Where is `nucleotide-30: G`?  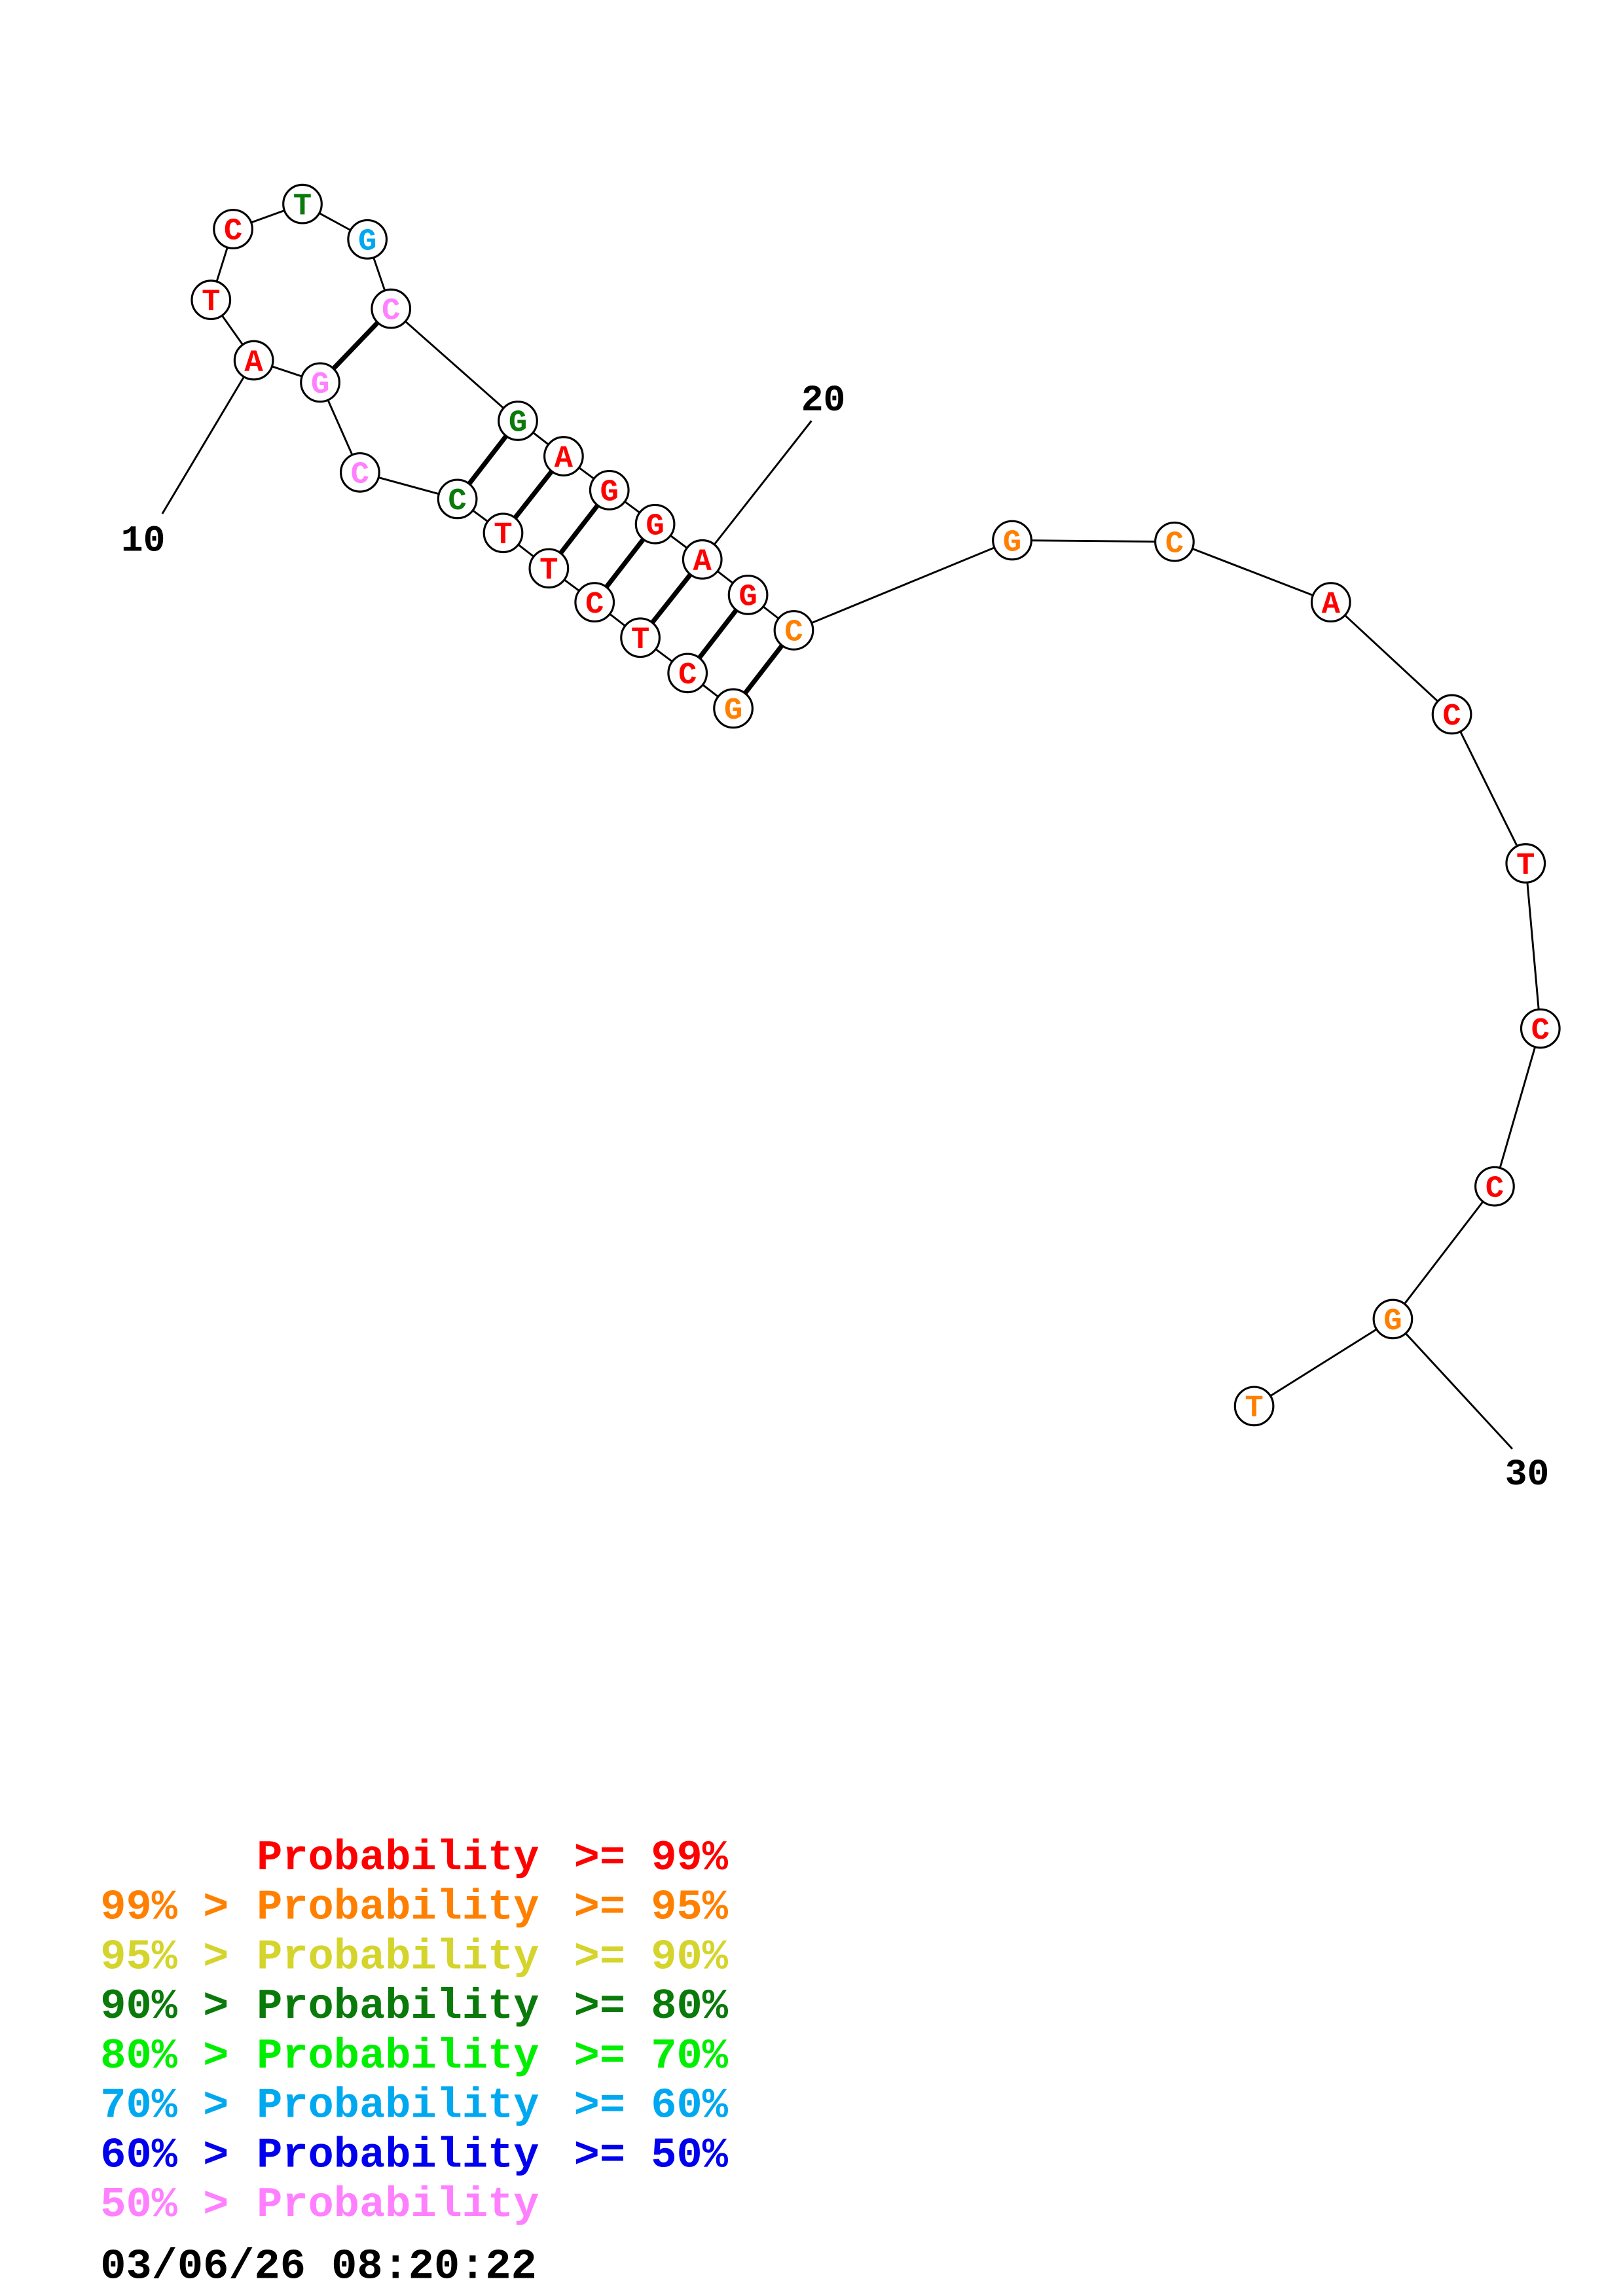 nucleotide-30: G is located at coordinates (1392, 1319).